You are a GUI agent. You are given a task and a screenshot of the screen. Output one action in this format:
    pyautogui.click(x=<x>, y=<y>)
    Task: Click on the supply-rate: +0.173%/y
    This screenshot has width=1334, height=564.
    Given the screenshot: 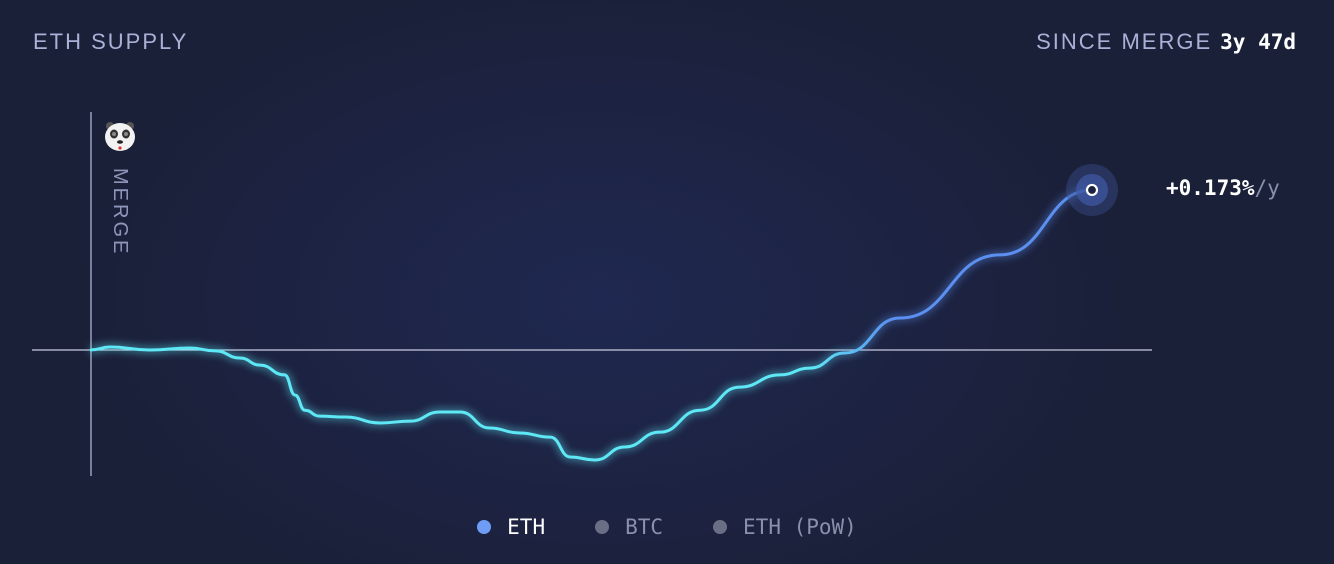 What is the action you would take?
    pyautogui.click(x=1223, y=188)
    